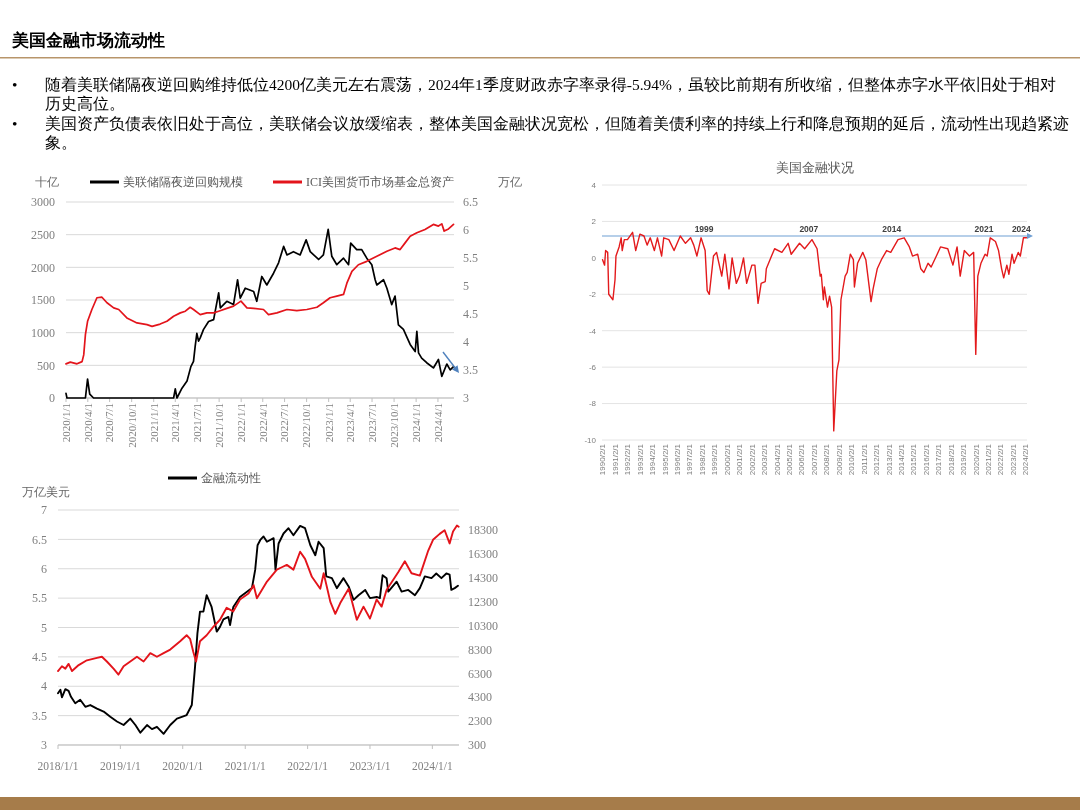  Describe the element at coordinates (231, 478) in the screenshot. I see `legend-label: 金融流动性` at that location.